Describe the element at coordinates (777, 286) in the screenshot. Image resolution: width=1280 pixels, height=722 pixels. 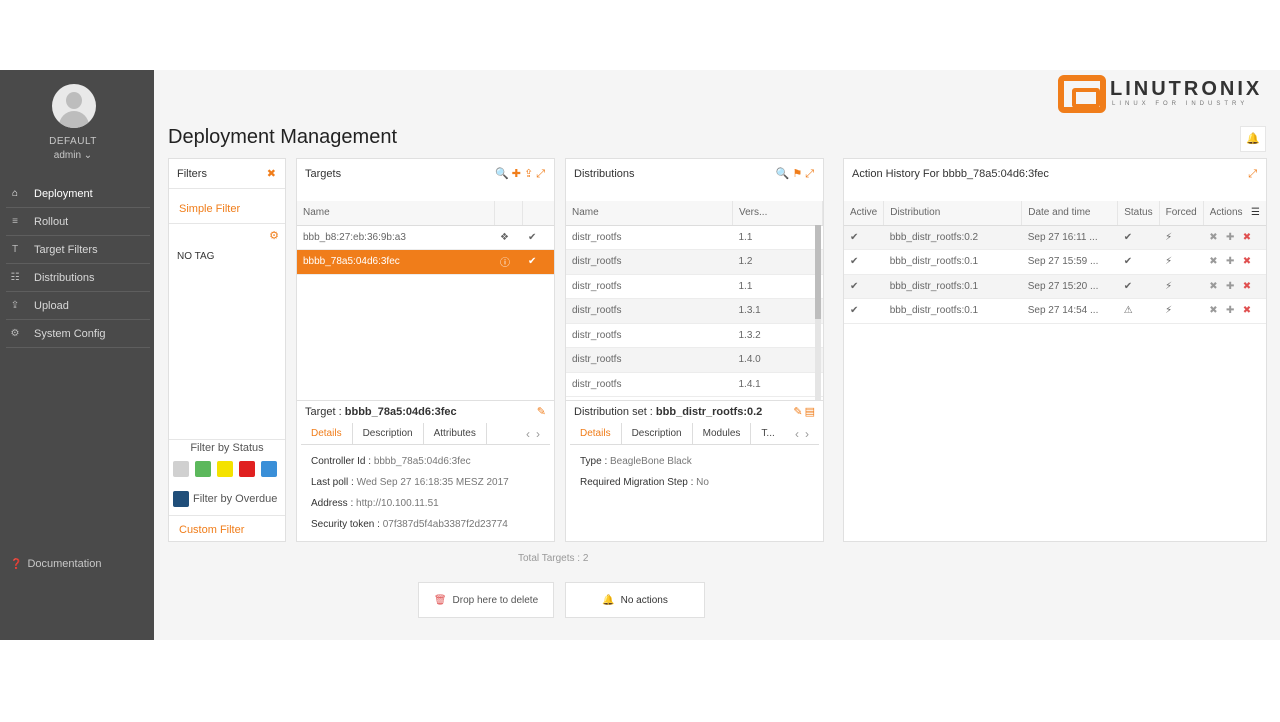
I see `dist-version: 1.1` at that location.